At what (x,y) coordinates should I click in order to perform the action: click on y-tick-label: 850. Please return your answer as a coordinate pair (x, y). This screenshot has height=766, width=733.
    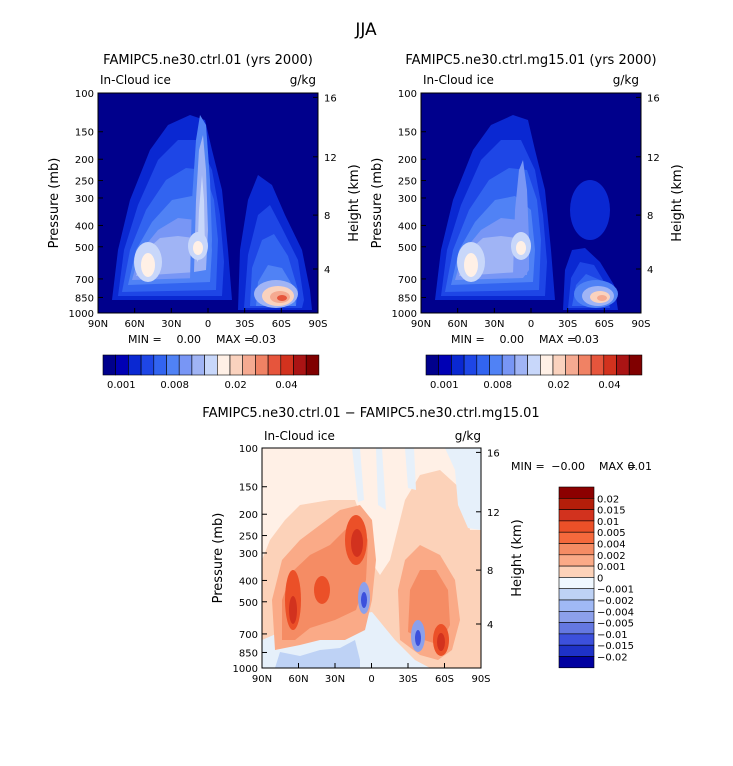
    Looking at the image, I should click on (407, 298).